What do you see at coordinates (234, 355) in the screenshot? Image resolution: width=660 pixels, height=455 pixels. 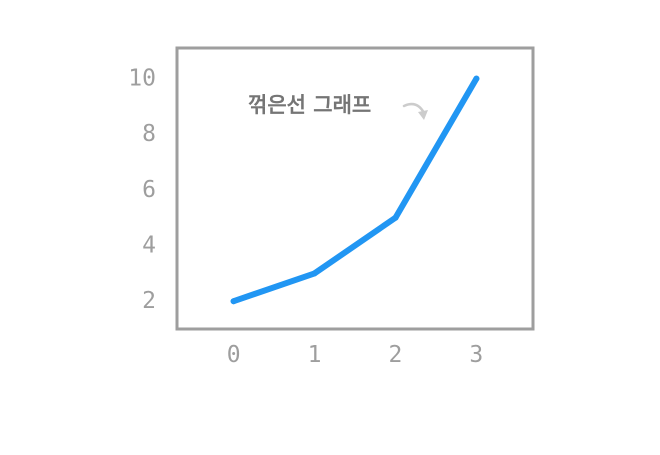 I see `x-tick-label: 0` at bounding box center [234, 355].